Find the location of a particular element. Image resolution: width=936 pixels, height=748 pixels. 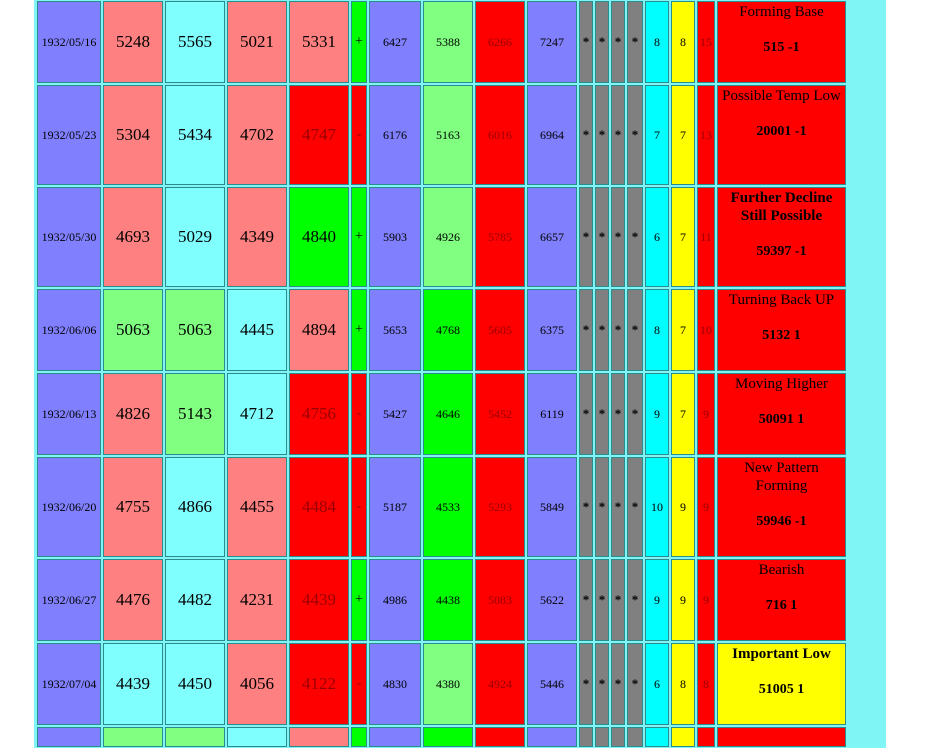

status-text: Bearish is located at coordinates (781, 570).